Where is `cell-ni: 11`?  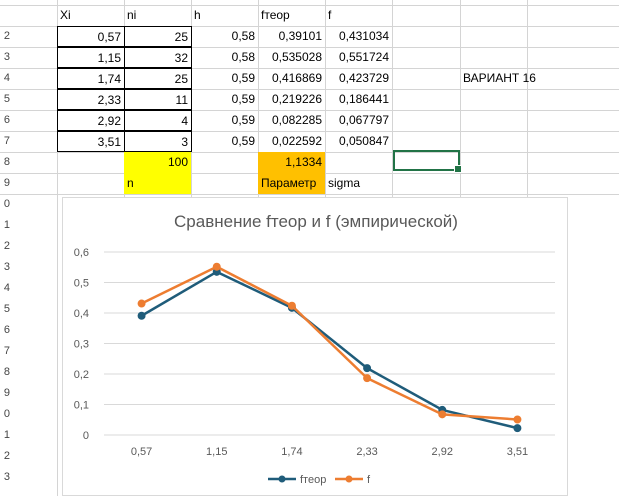
cell-ni: 11 is located at coordinates (158, 99).